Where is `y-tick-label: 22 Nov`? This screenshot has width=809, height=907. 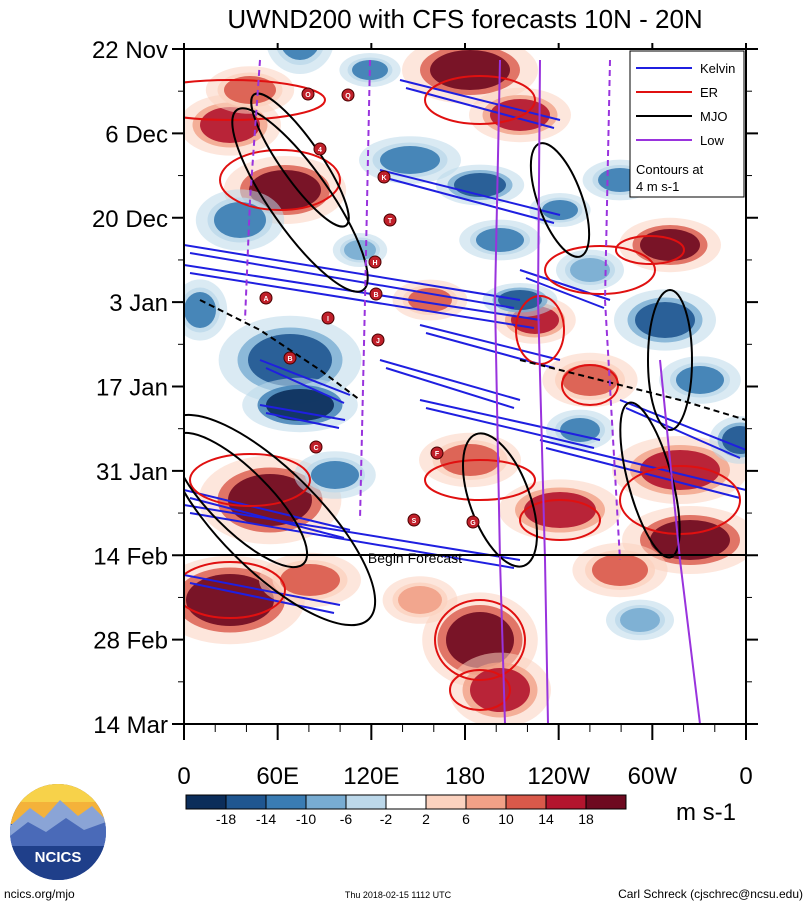
y-tick-label: 22 Nov is located at coordinates (130, 50).